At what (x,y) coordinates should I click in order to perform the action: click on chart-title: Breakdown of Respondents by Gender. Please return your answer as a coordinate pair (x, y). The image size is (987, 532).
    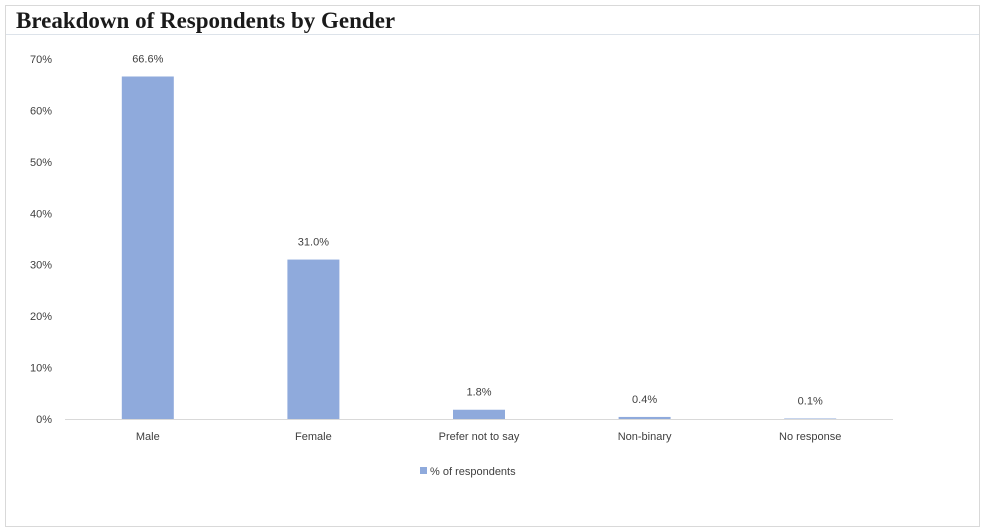
    Looking at the image, I should click on (206, 20).